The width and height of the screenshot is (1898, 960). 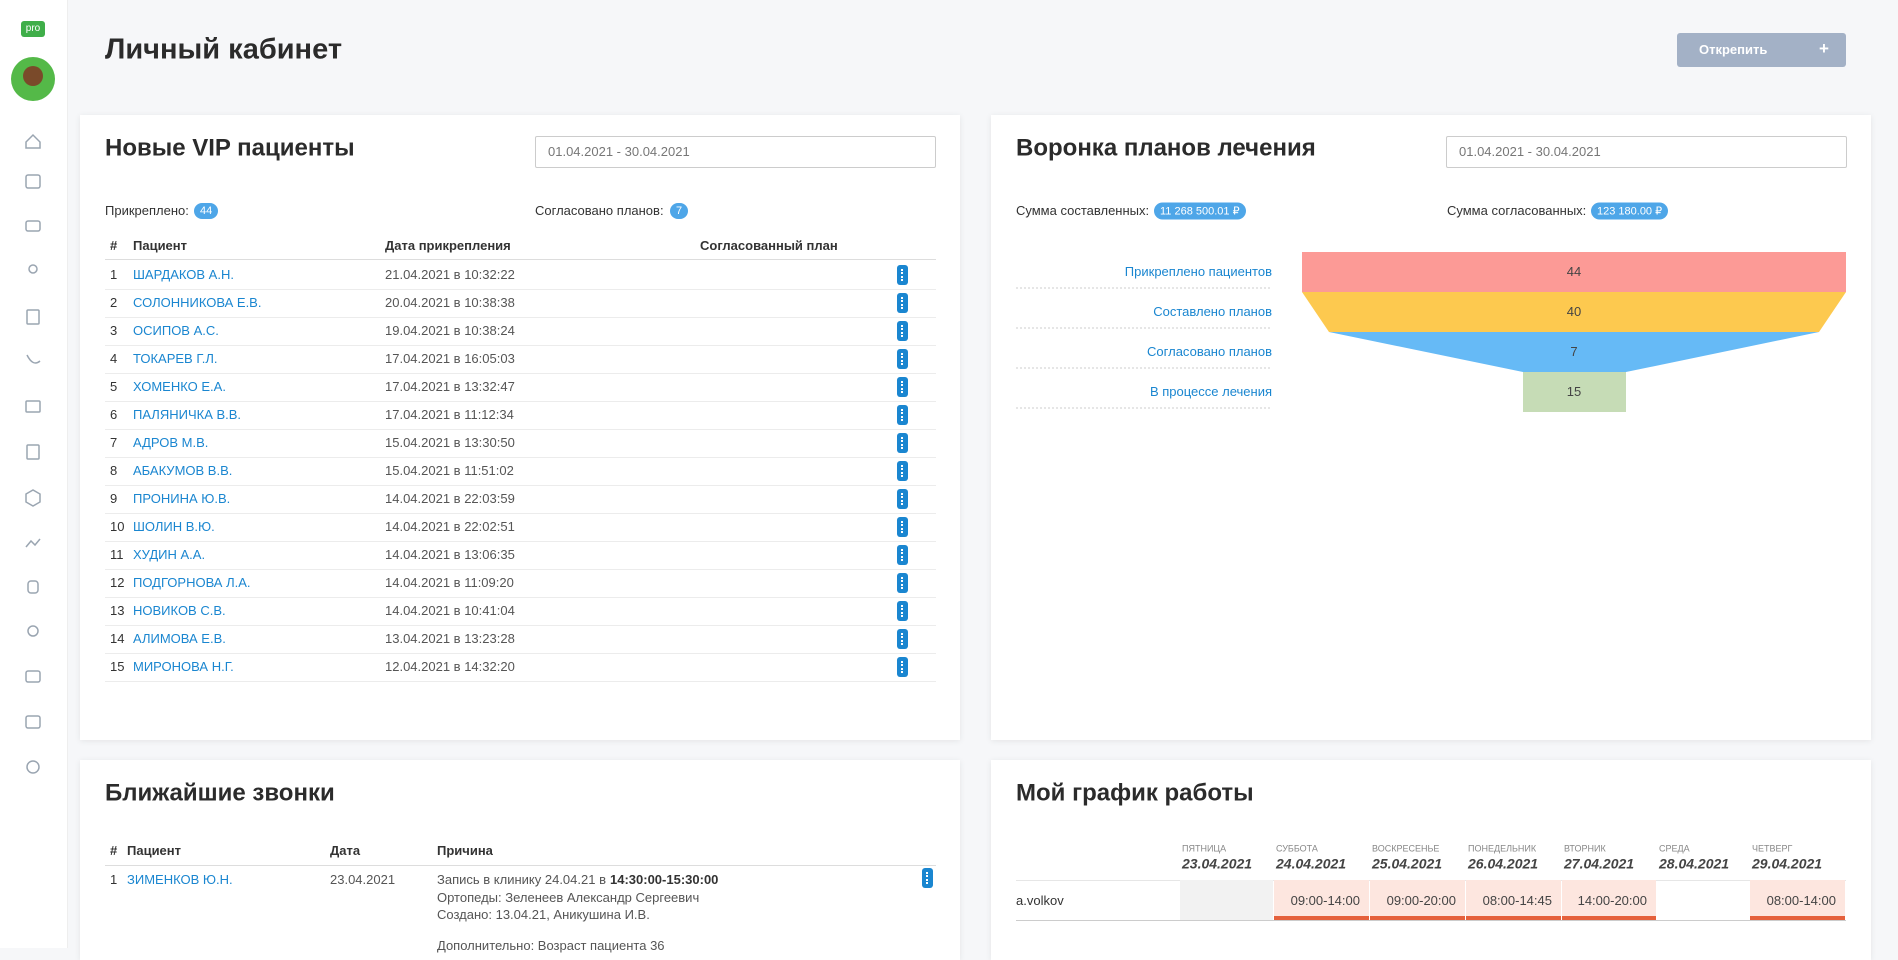 What do you see at coordinates (33, 29) in the screenshot?
I see `pro-badge: pro` at bounding box center [33, 29].